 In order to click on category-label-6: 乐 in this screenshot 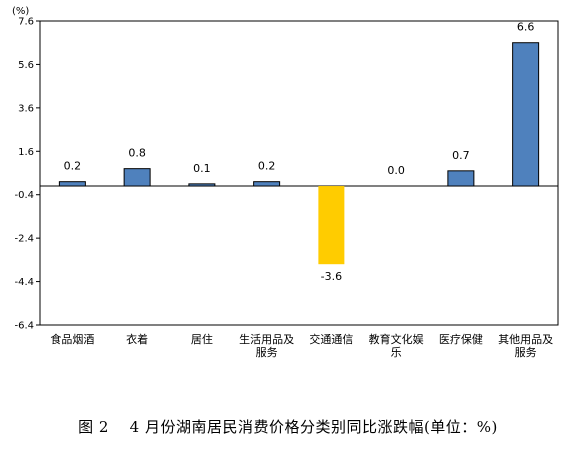, I will do `click(396, 352)`.